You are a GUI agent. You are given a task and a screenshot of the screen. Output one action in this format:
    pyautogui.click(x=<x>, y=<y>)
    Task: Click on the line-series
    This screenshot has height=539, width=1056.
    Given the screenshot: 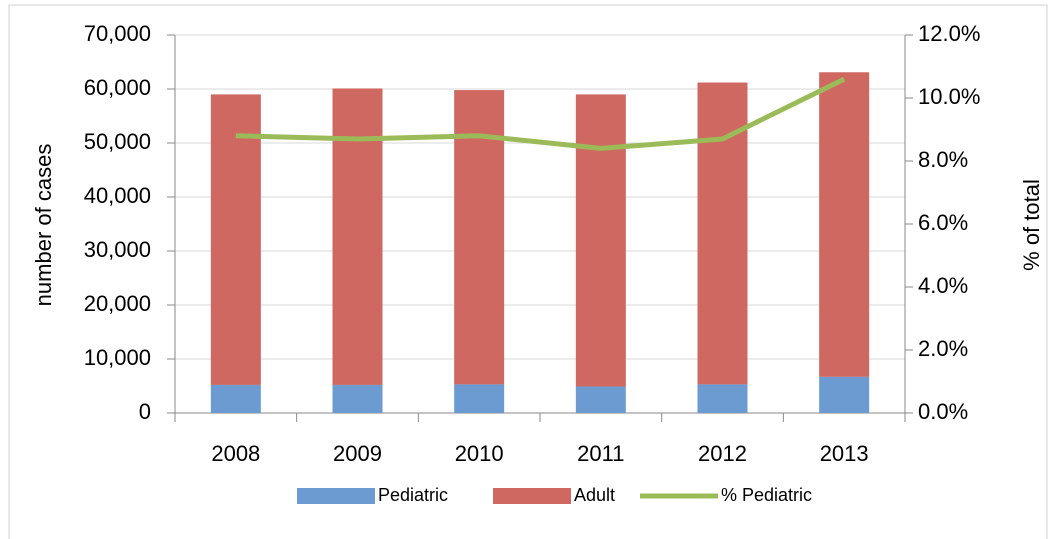 What is the action you would take?
    pyautogui.click(x=540, y=113)
    